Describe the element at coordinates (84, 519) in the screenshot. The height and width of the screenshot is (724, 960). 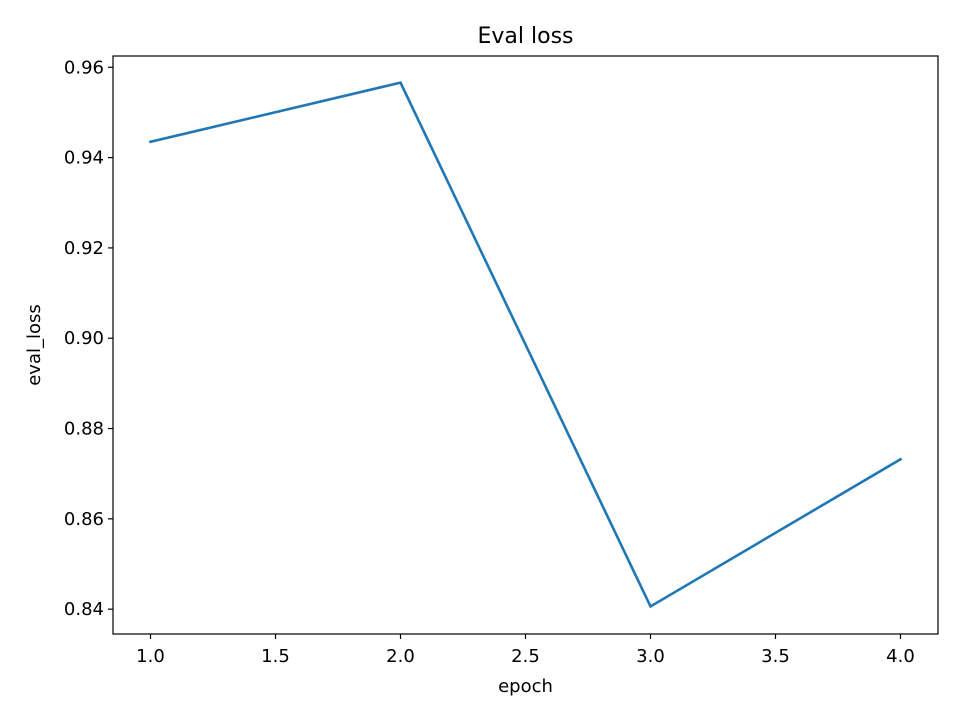
I see `y-tick-label: 0.86` at that location.